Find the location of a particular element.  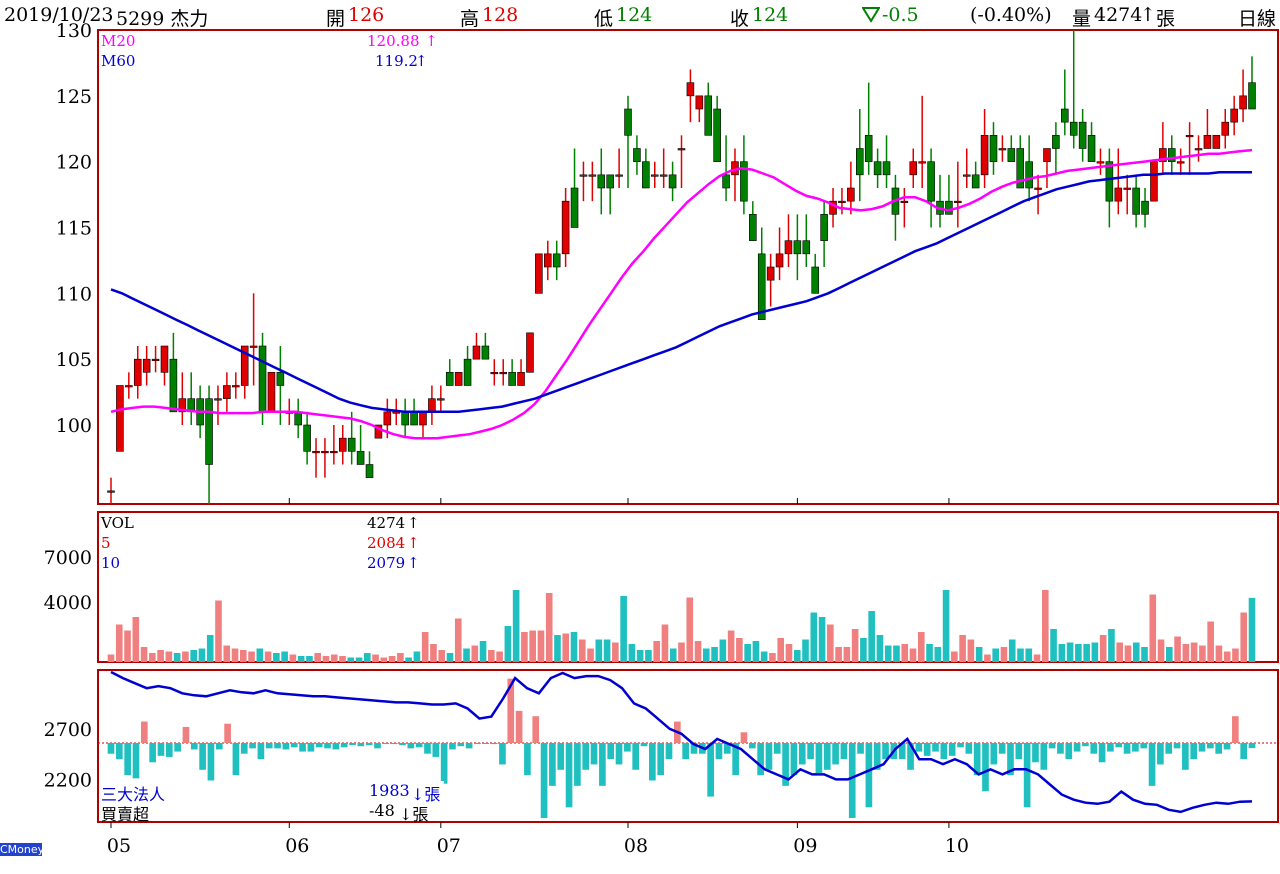

high-value: 128 is located at coordinates (500, 15).